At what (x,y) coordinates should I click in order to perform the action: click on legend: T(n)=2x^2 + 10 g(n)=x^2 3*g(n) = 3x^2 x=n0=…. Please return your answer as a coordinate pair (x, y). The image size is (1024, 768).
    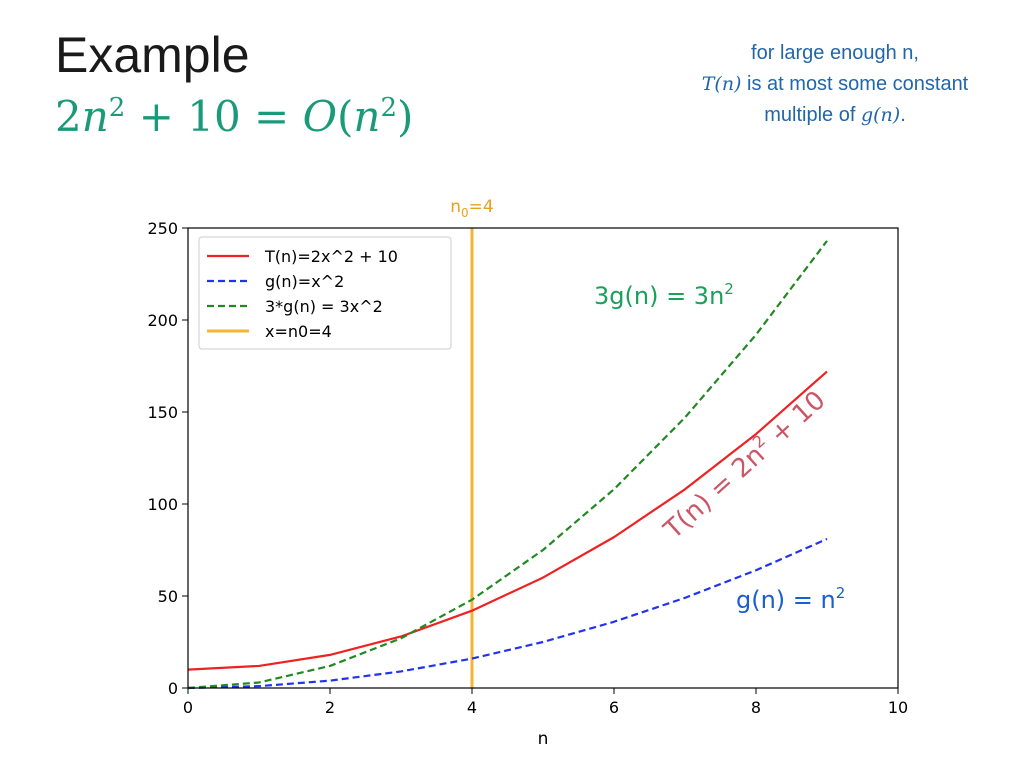
    Looking at the image, I should click on (325, 293).